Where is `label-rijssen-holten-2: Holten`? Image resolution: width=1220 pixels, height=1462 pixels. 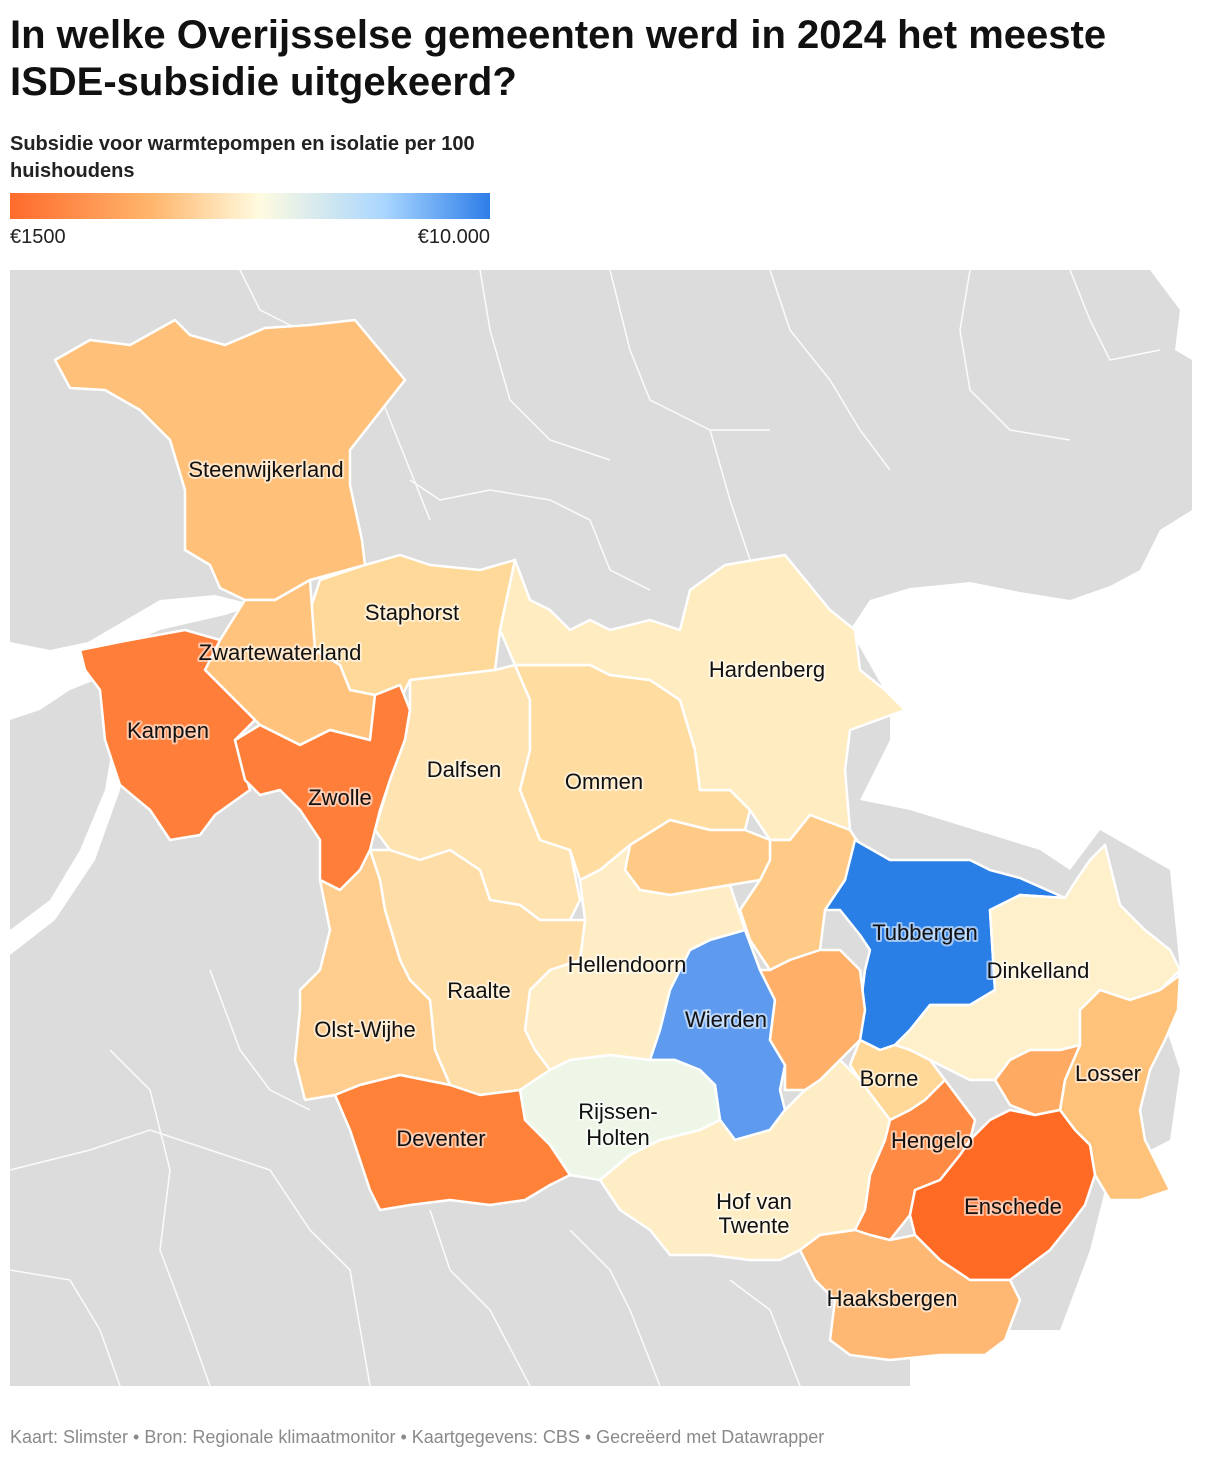 label-rijssen-holten-2: Holten is located at coordinates (618, 1137).